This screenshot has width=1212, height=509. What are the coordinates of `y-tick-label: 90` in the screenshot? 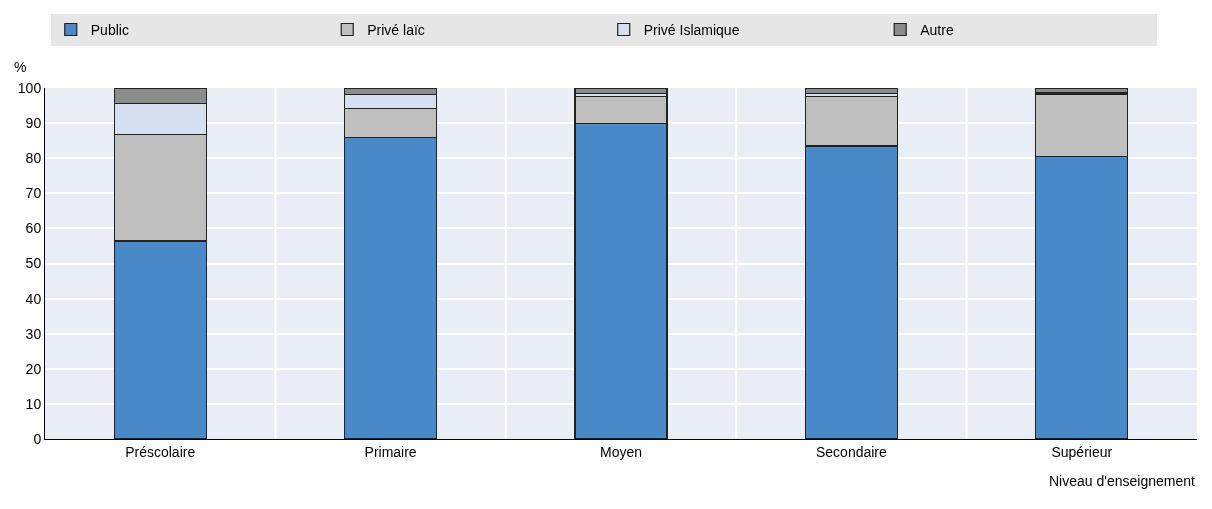 It's located at (33, 123).